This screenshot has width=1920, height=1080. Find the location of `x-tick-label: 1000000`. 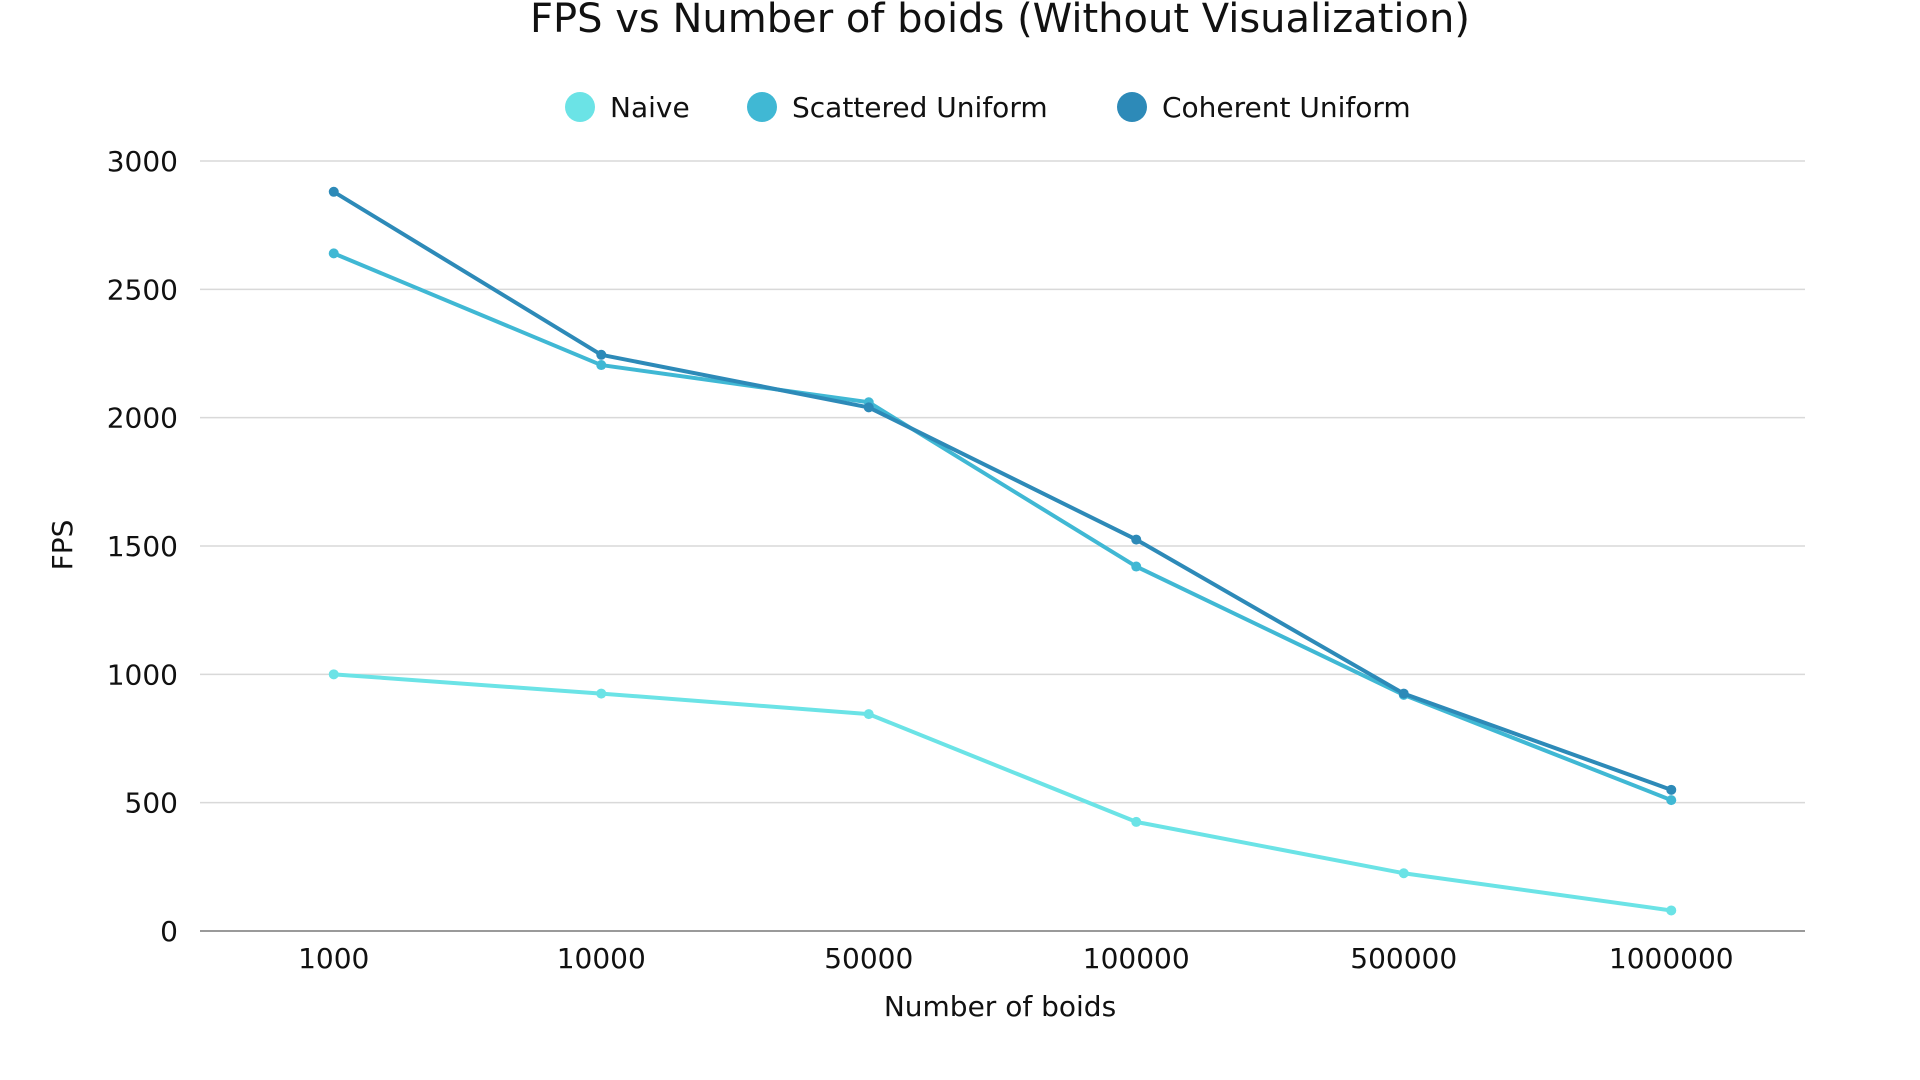

x-tick-label: 1000000 is located at coordinates (1671, 958).